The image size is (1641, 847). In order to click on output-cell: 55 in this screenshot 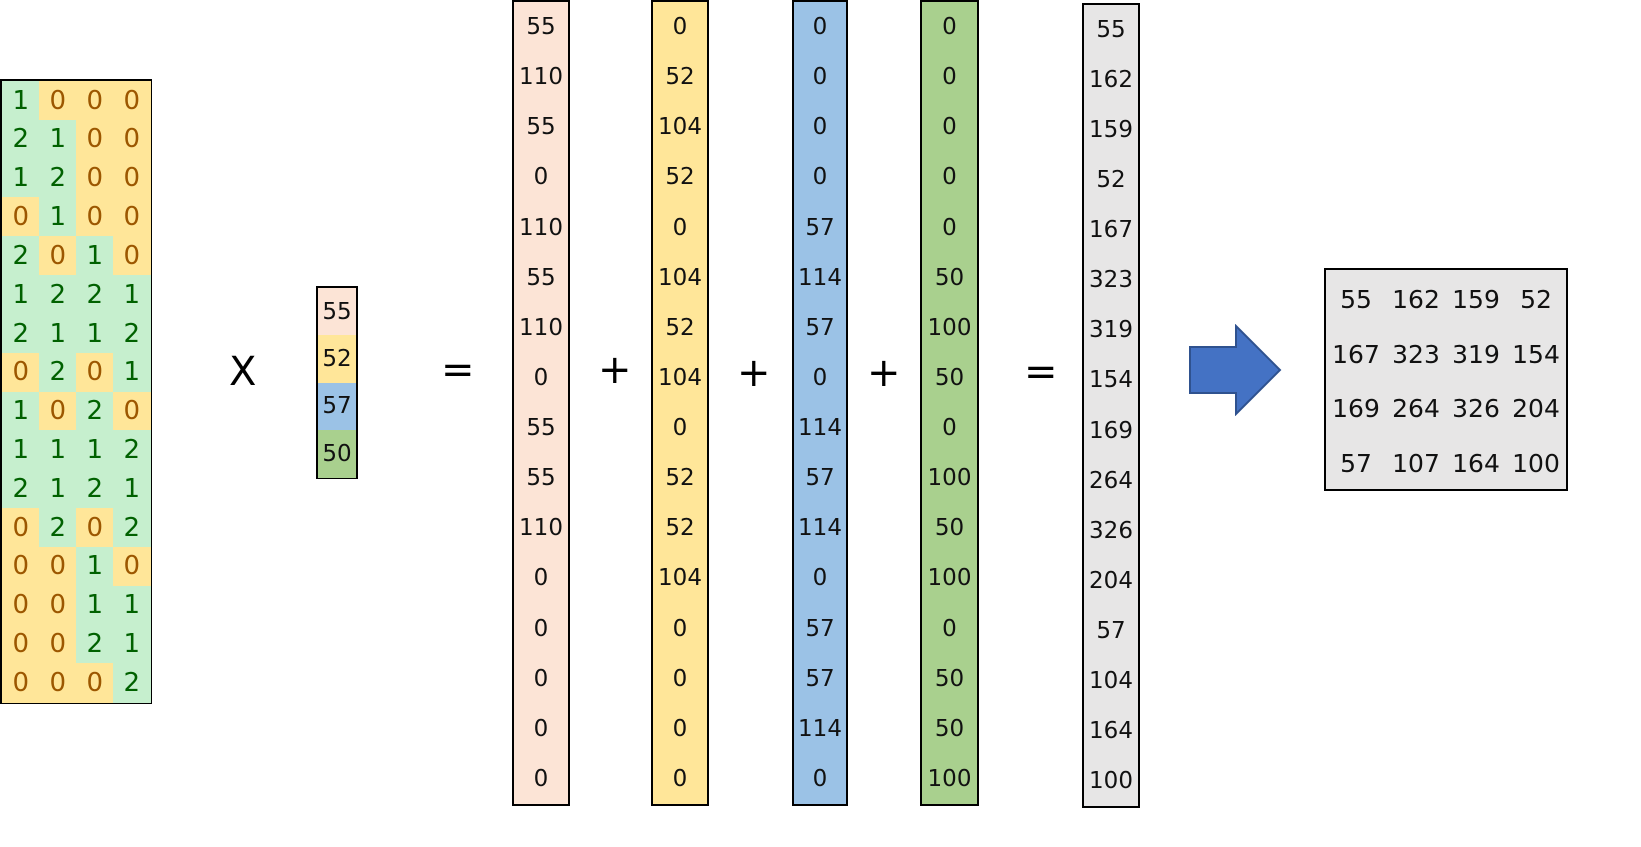, I will do `click(1356, 299)`.